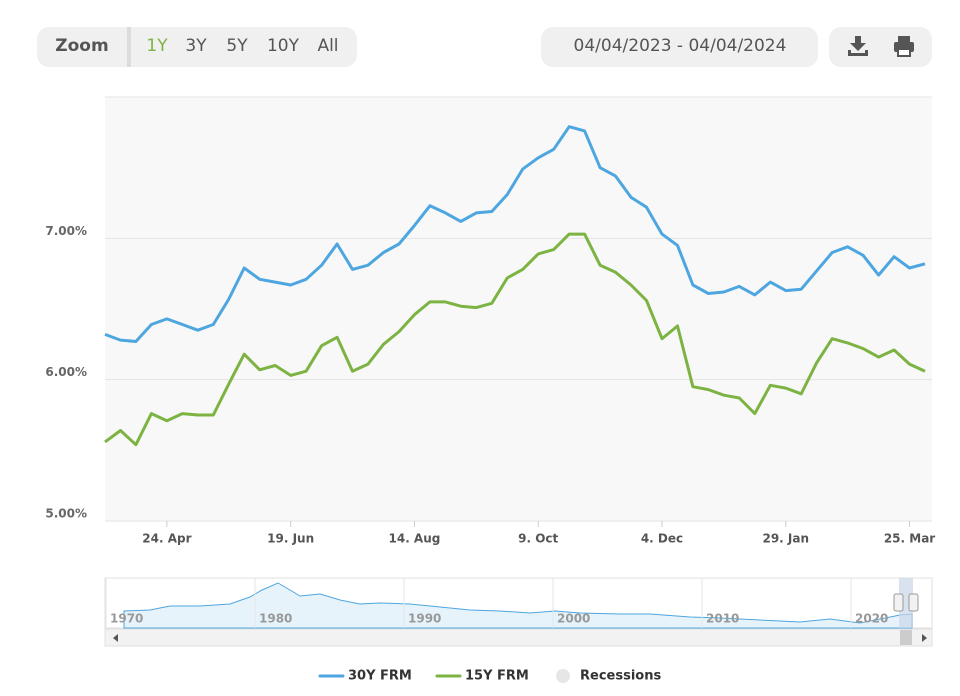 Image resolution: width=960 pixels, height=696 pixels. What do you see at coordinates (573, 619) in the screenshot?
I see `navigator-label: 2000` at bounding box center [573, 619].